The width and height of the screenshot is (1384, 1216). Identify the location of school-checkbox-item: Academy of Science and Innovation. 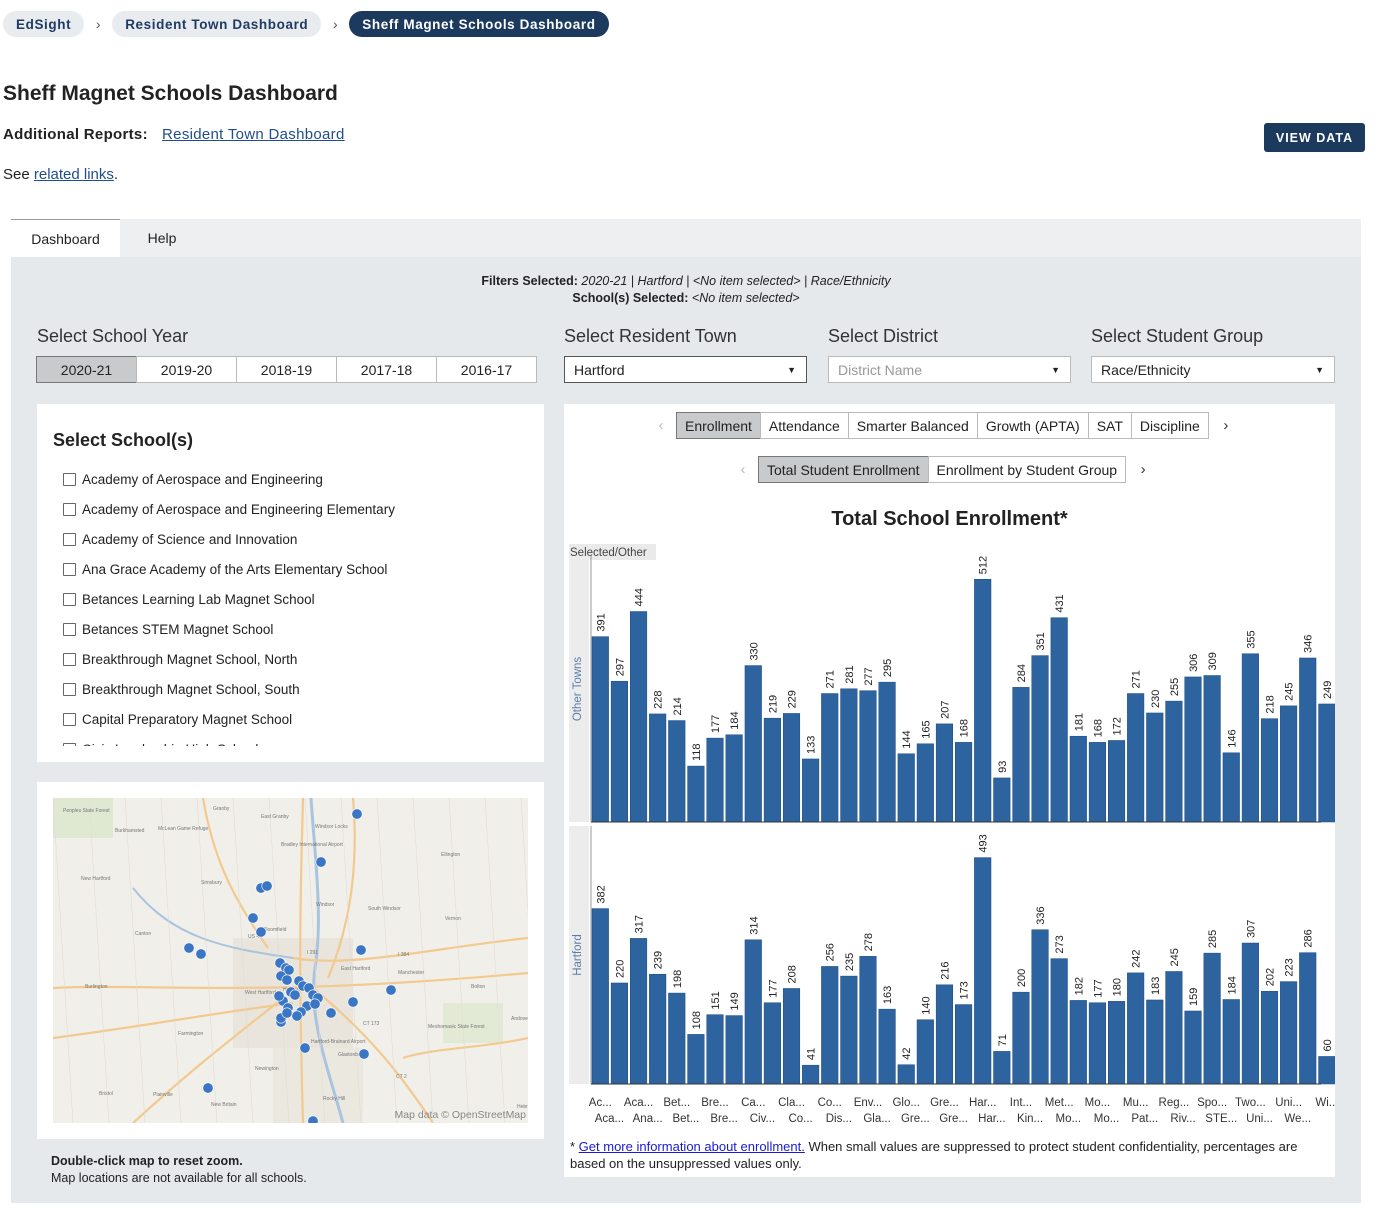
(298, 539).